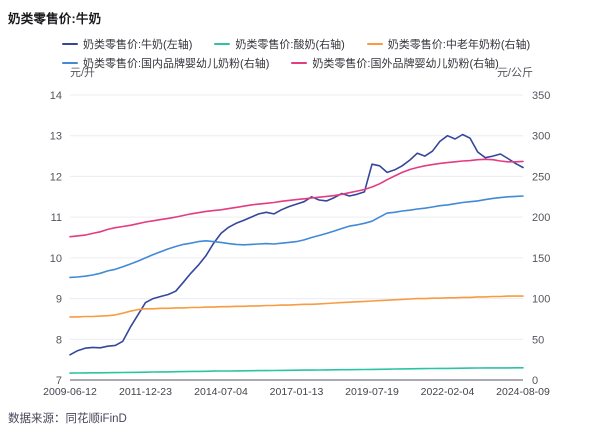 This screenshot has height=439, width=600. I want to click on left-axis-tick-label: 11, so click(56, 218).